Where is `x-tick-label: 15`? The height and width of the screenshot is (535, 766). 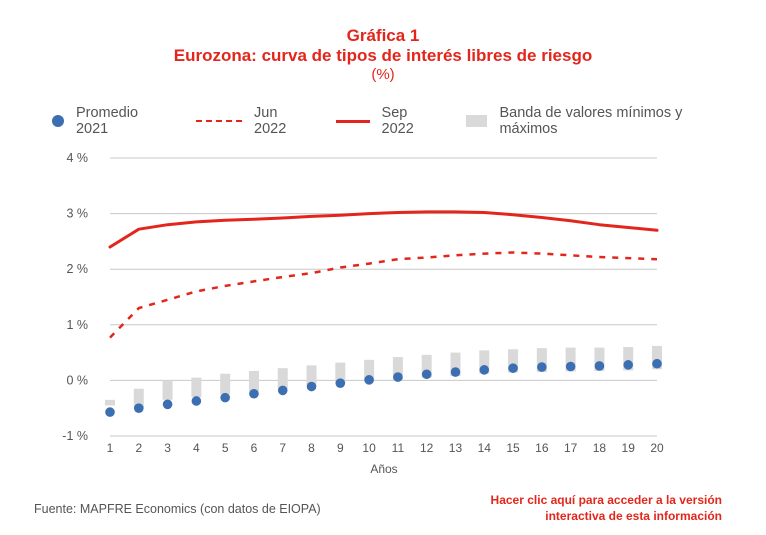 x-tick-label: 15 is located at coordinates (513, 448).